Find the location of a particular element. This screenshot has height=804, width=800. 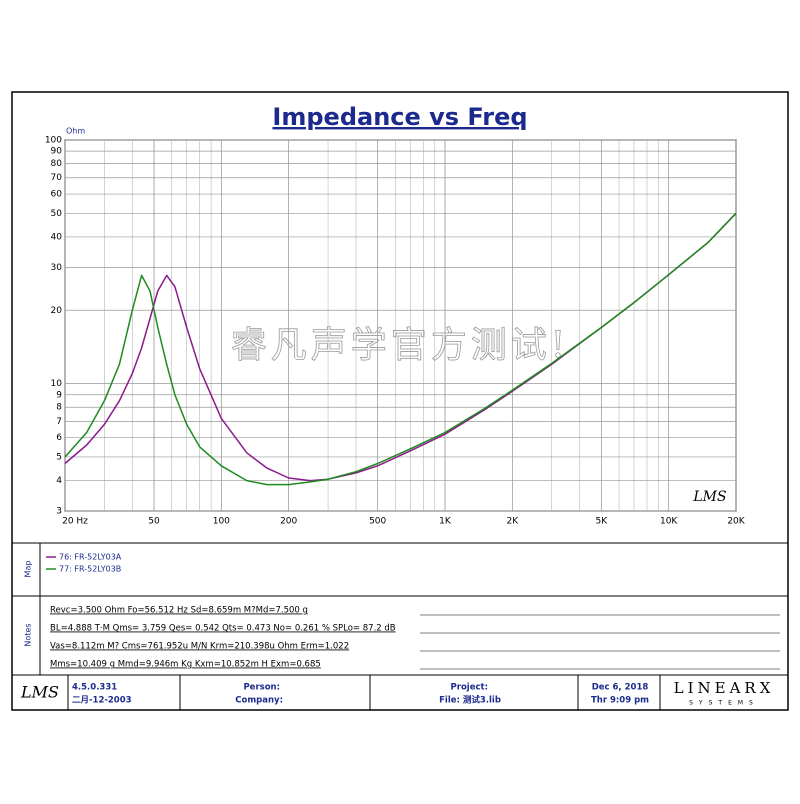

company: Company: is located at coordinates (259, 701).